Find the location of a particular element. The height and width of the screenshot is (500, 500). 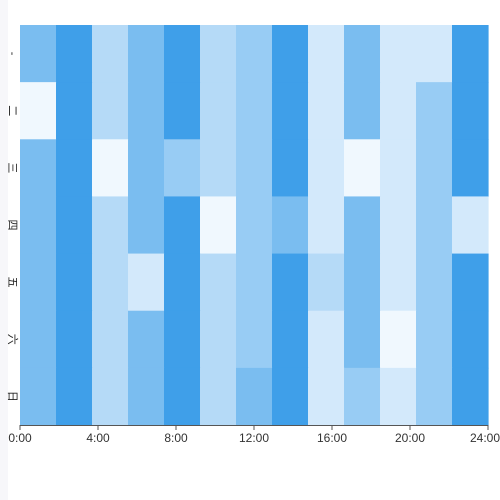

heatmap-cell-r6-c9 is located at coordinates (362, 396).